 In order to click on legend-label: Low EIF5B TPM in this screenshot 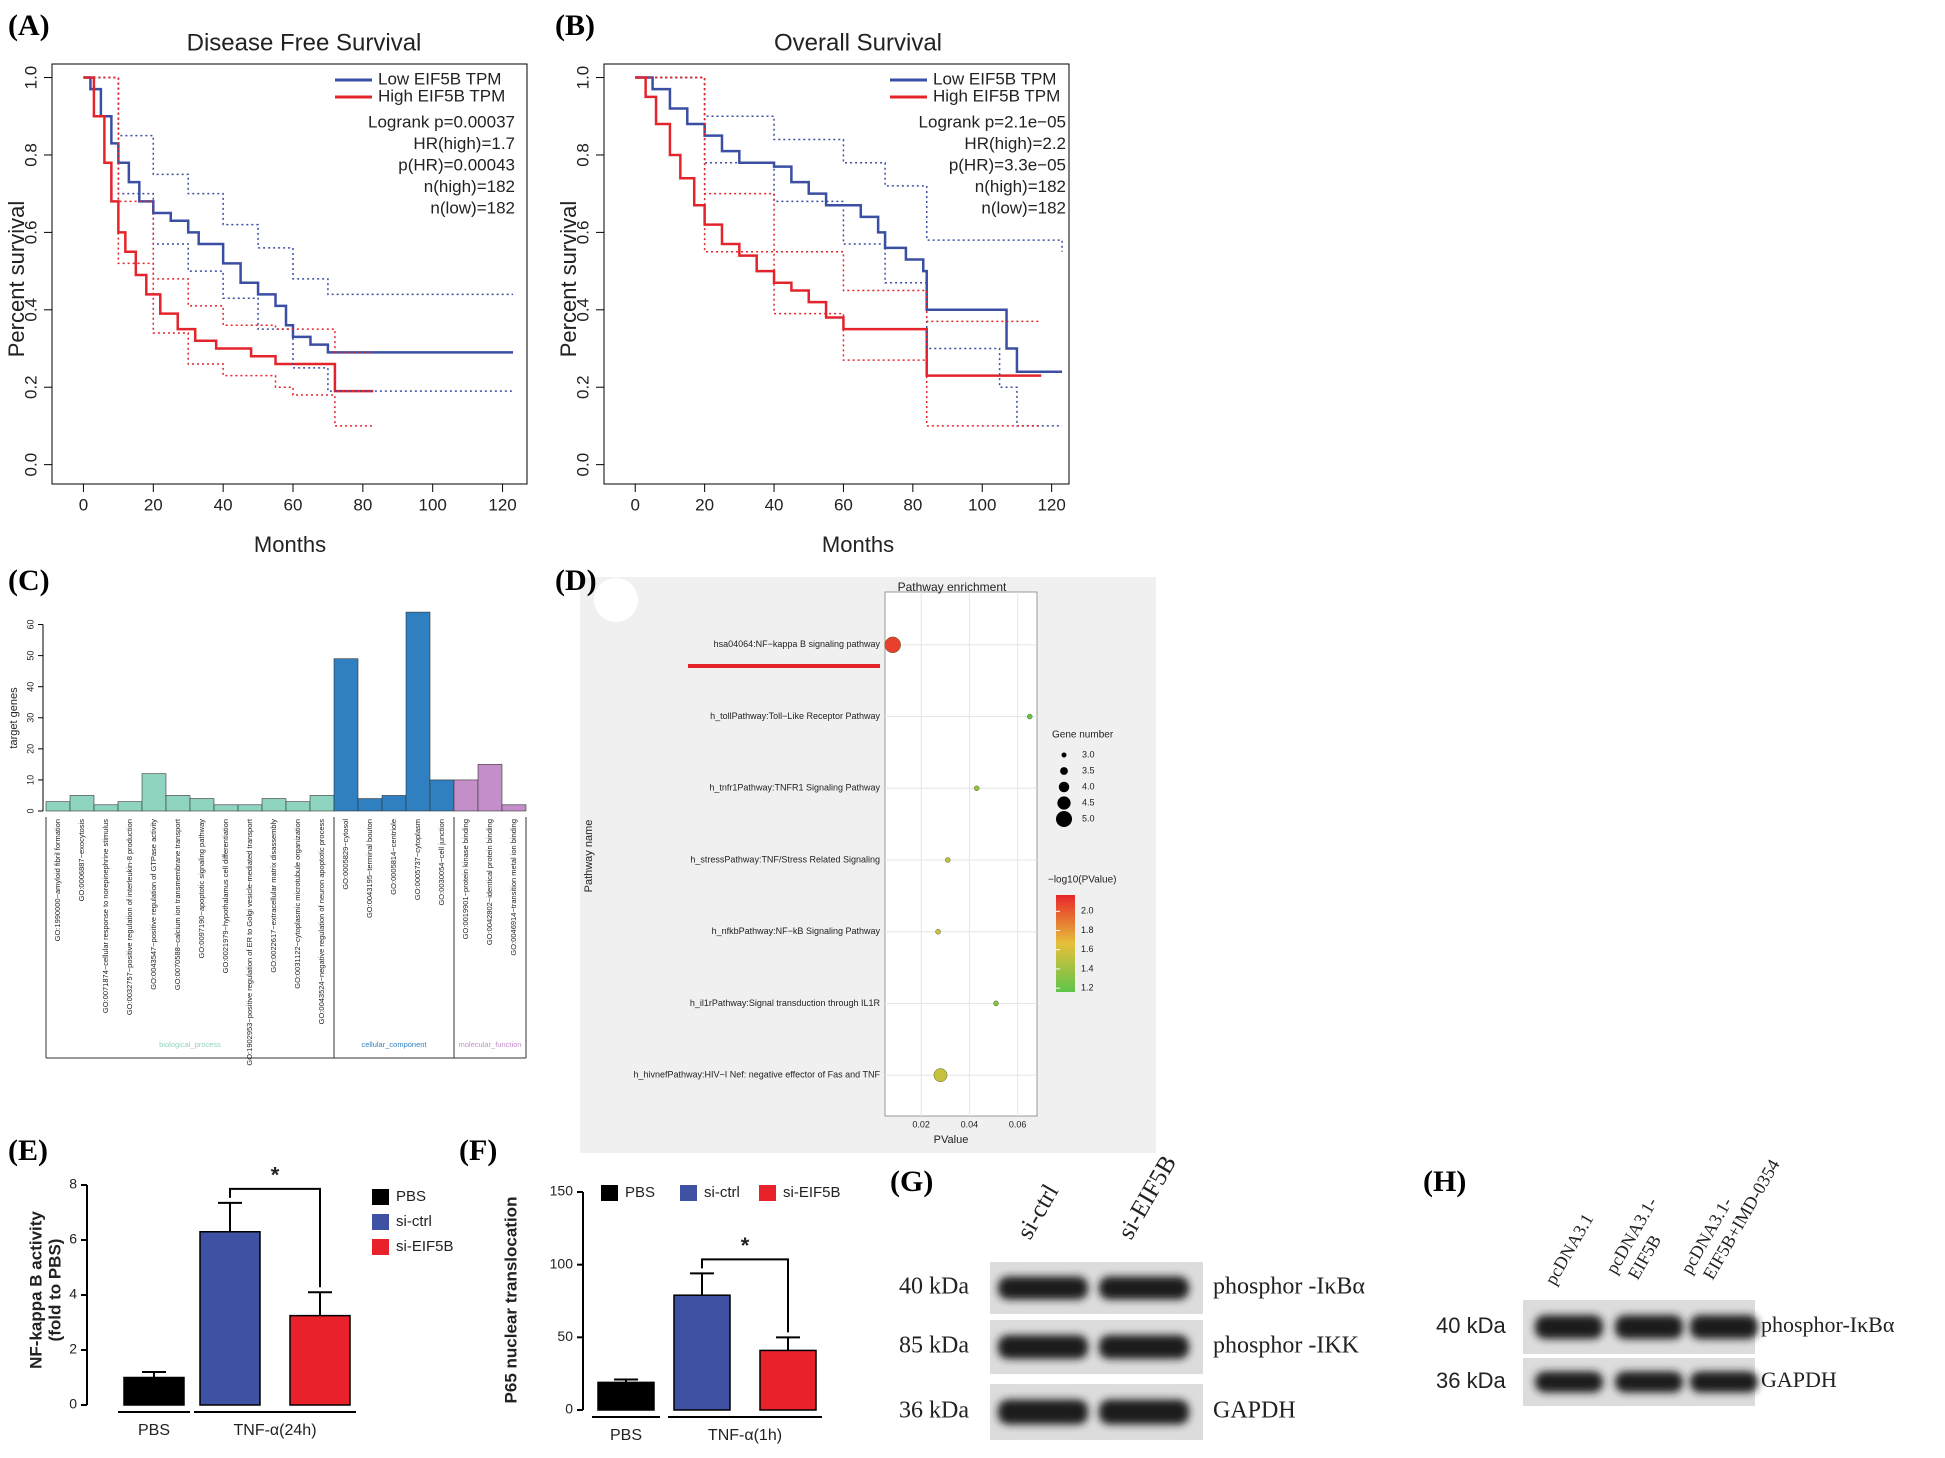, I will do `click(439, 78)`.